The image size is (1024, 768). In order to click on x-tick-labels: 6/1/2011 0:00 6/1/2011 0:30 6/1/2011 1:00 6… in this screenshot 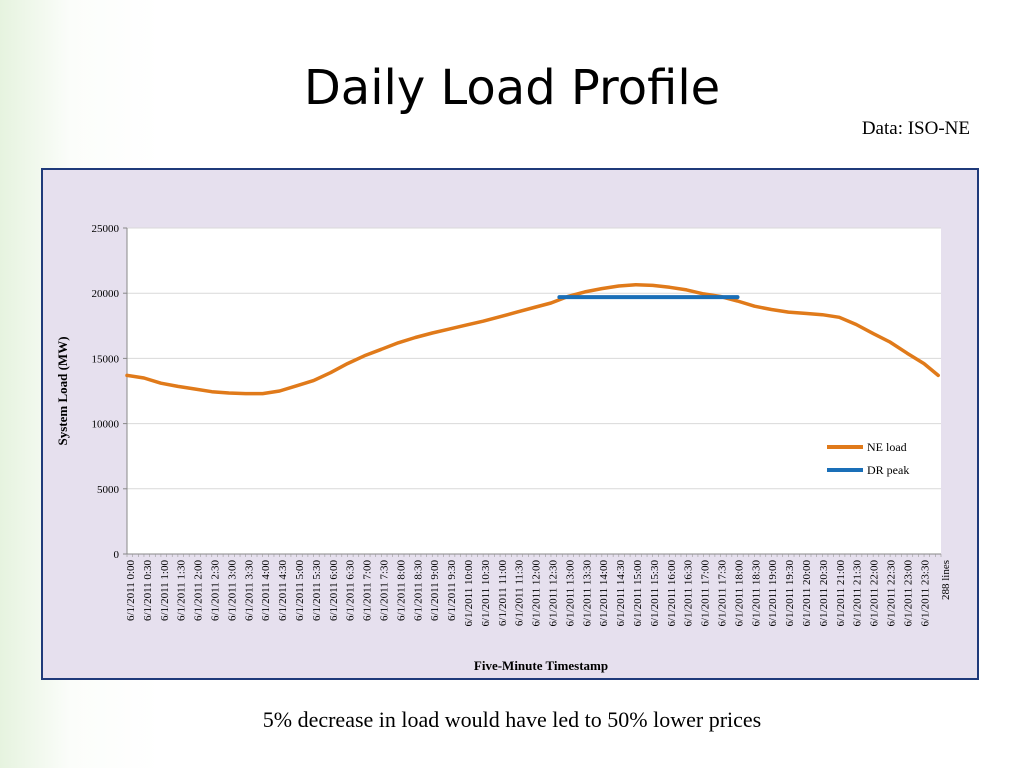, I will do `click(538, 593)`.